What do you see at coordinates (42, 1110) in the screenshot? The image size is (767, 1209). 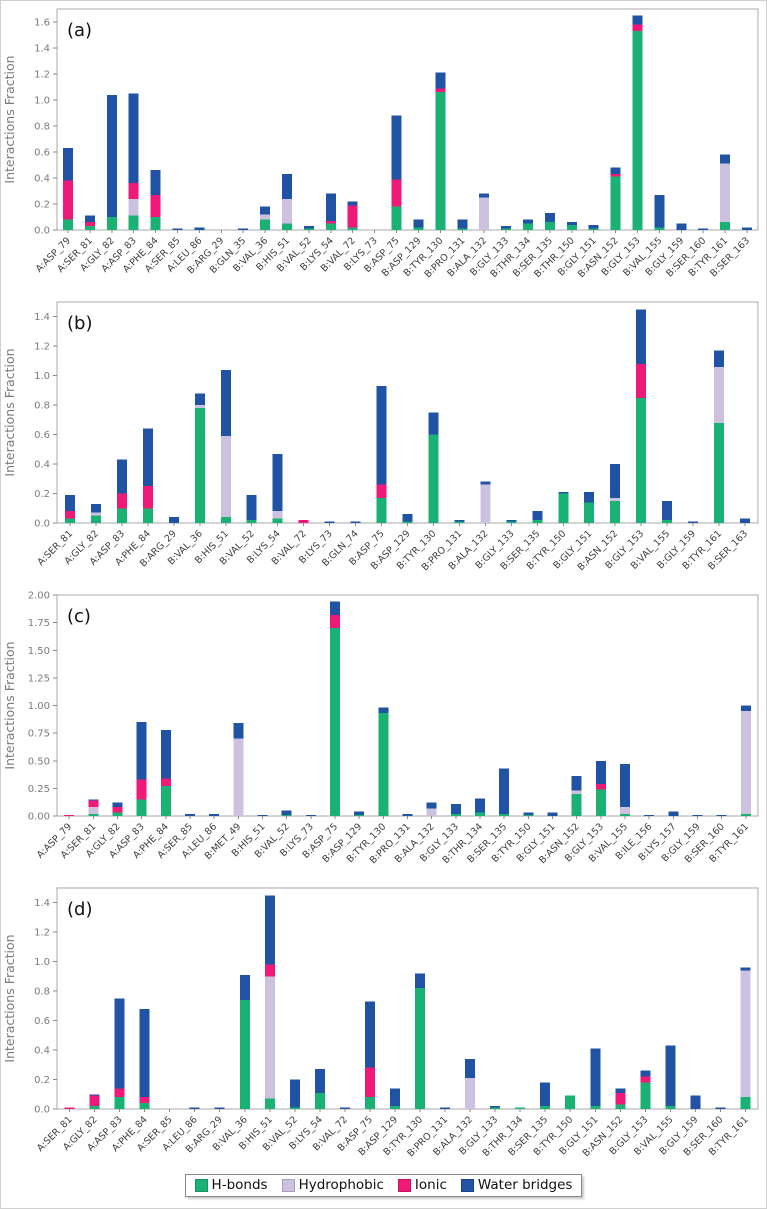 I see `y-tick-label: 0.0` at bounding box center [42, 1110].